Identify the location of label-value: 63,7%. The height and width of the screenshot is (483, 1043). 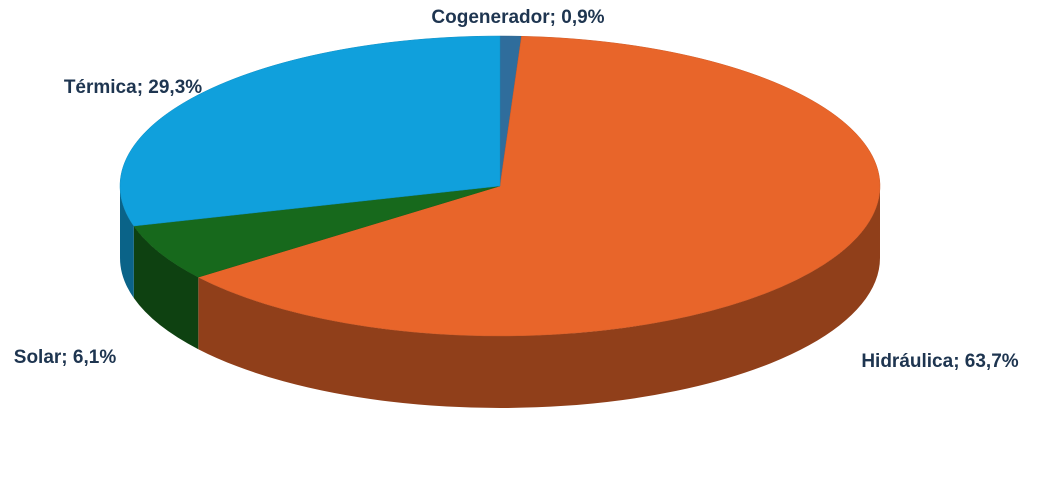
(992, 361).